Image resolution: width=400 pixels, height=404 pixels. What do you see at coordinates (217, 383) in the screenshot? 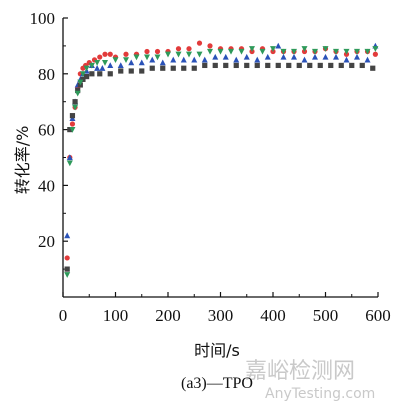
I see `figure-caption: (a3)—TPO` at bounding box center [217, 383].